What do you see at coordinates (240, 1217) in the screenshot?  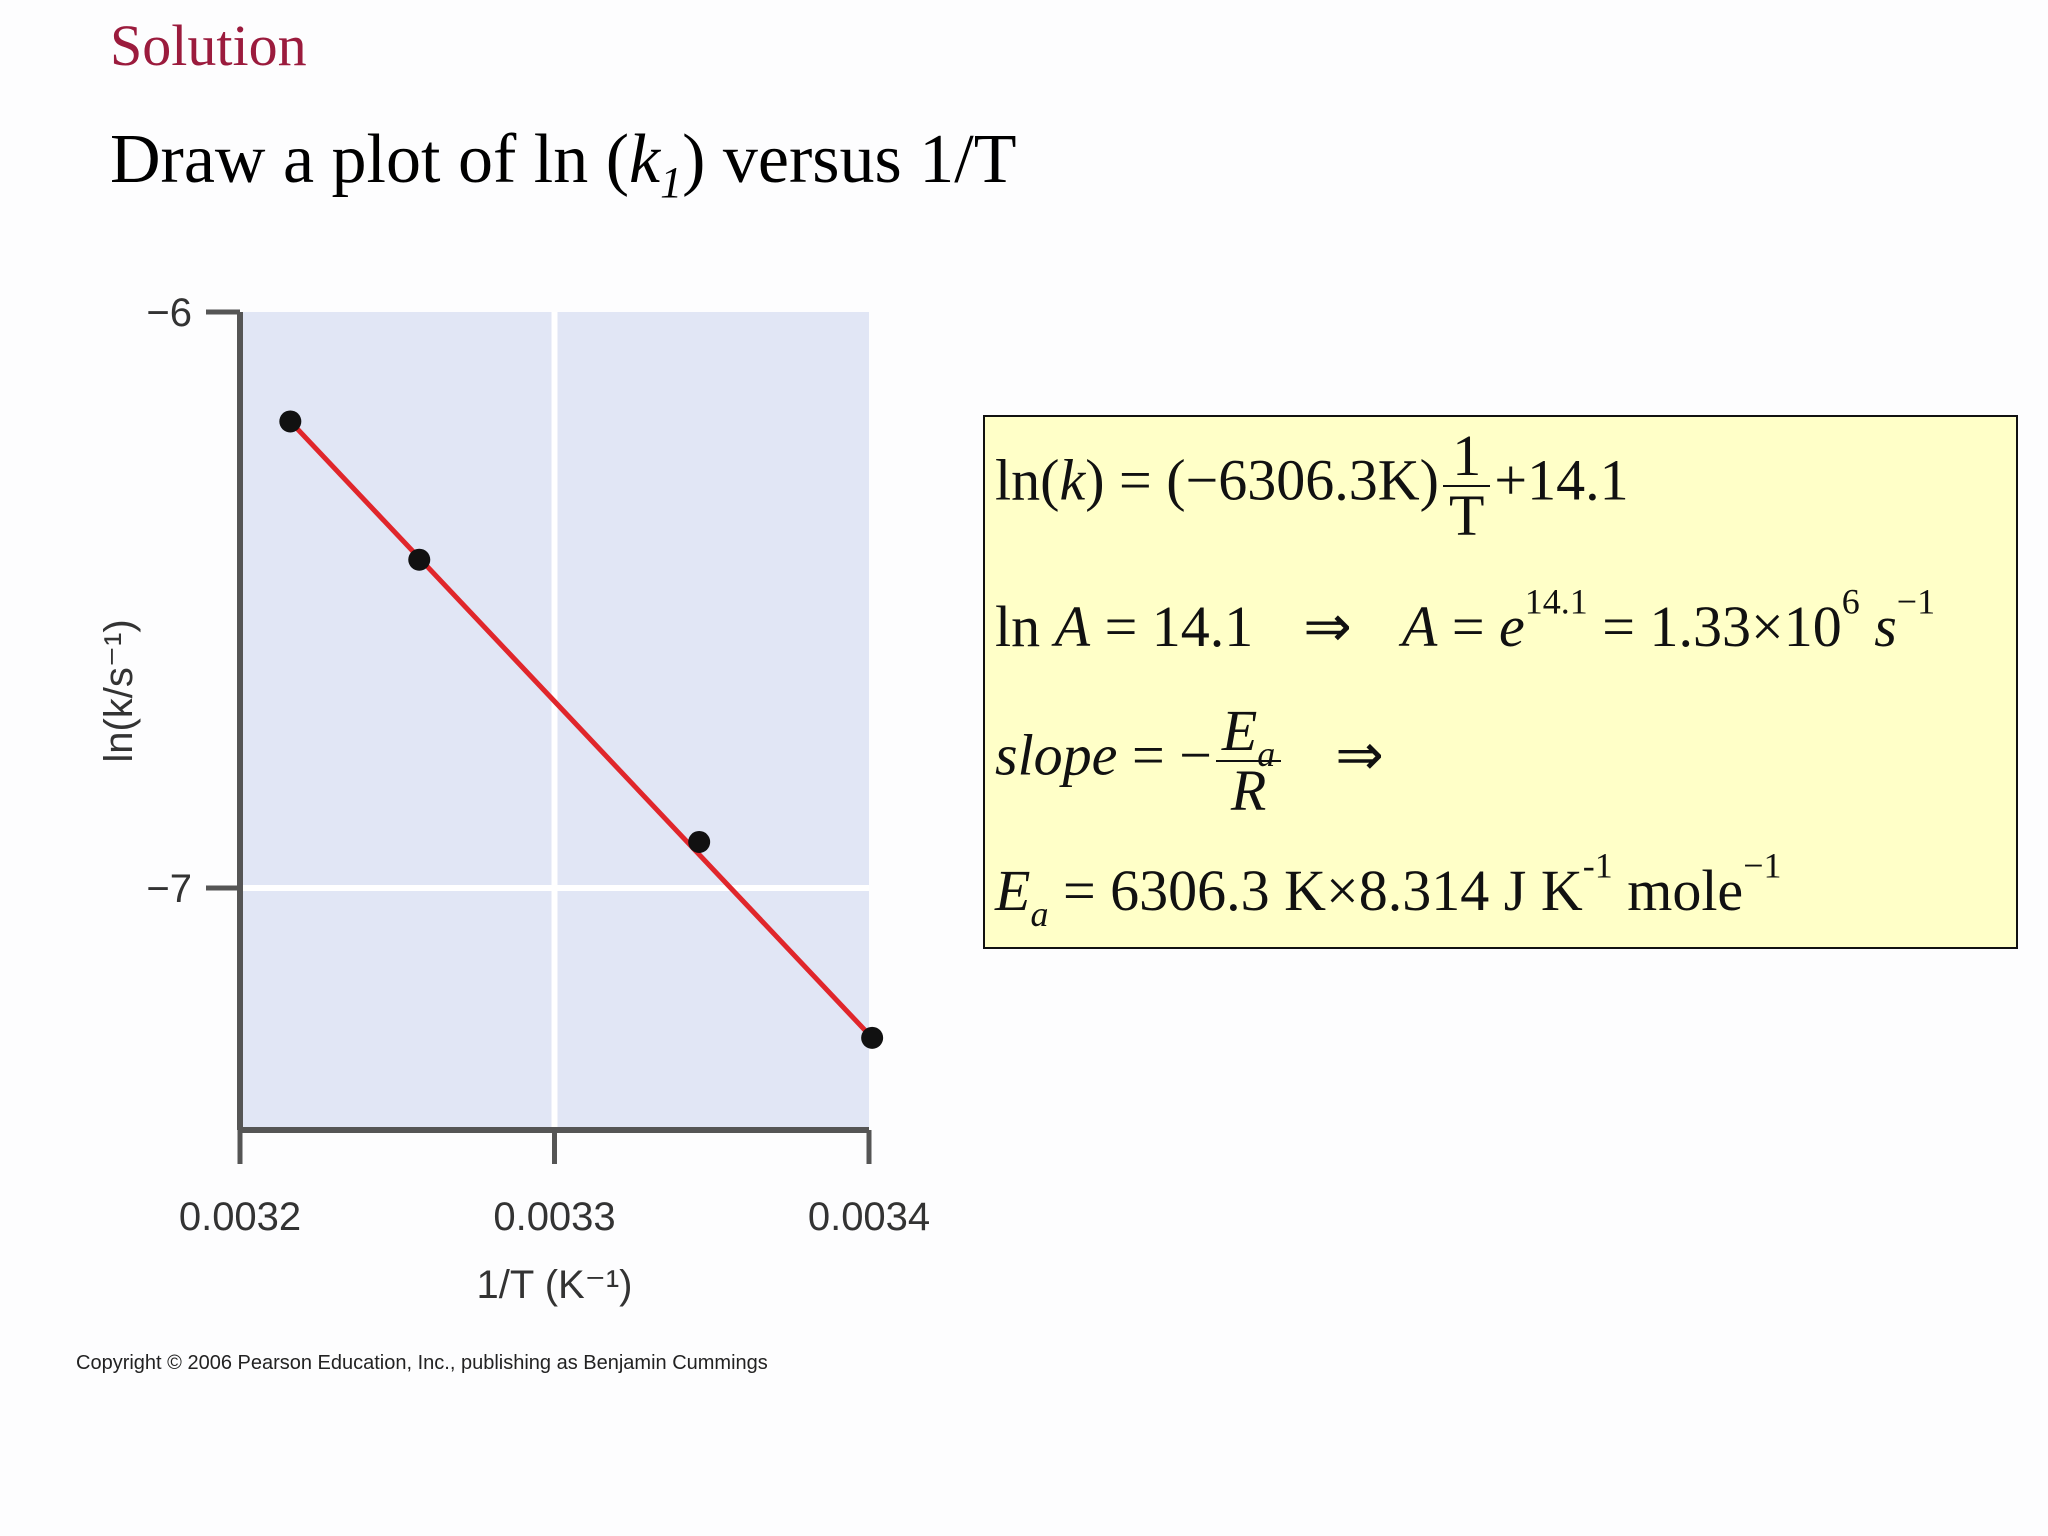 I see `x-tick-label-0: 0.0032` at bounding box center [240, 1217].